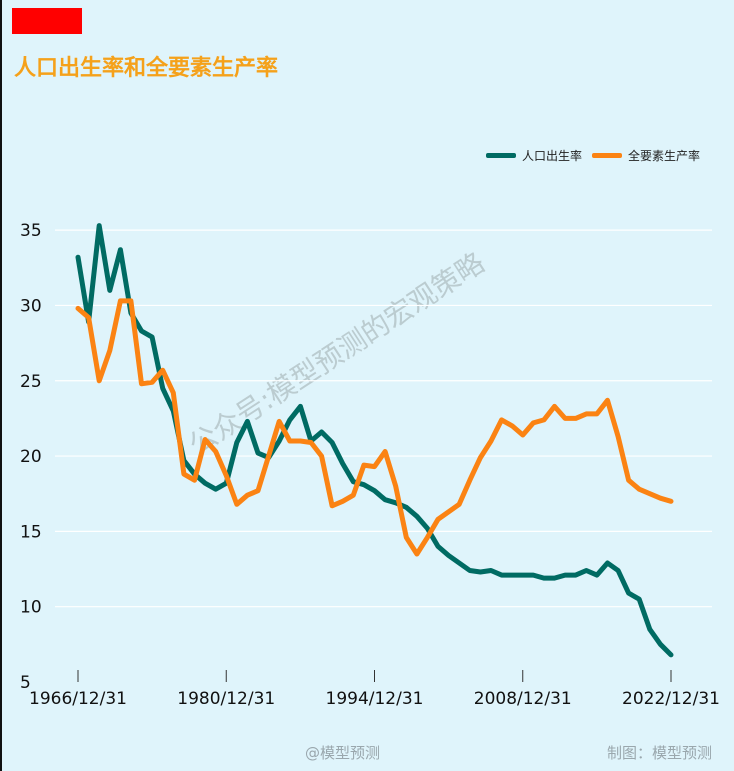  Describe the element at coordinates (343, 753) in the screenshot. I see `weibo-handle: @模型预测` at that location.